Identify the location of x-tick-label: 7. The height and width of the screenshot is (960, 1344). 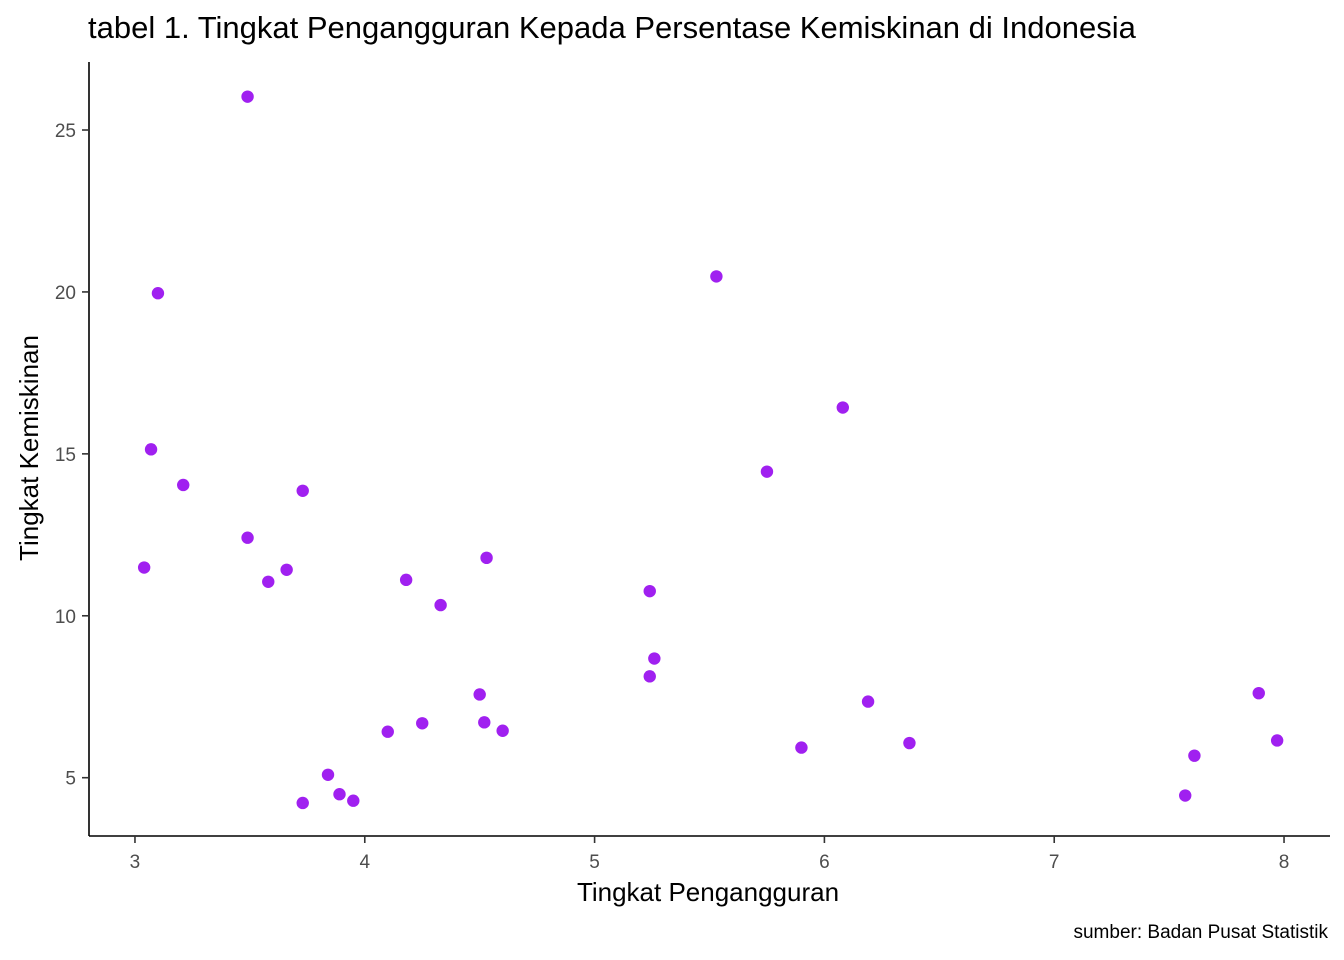
(1054, 862).